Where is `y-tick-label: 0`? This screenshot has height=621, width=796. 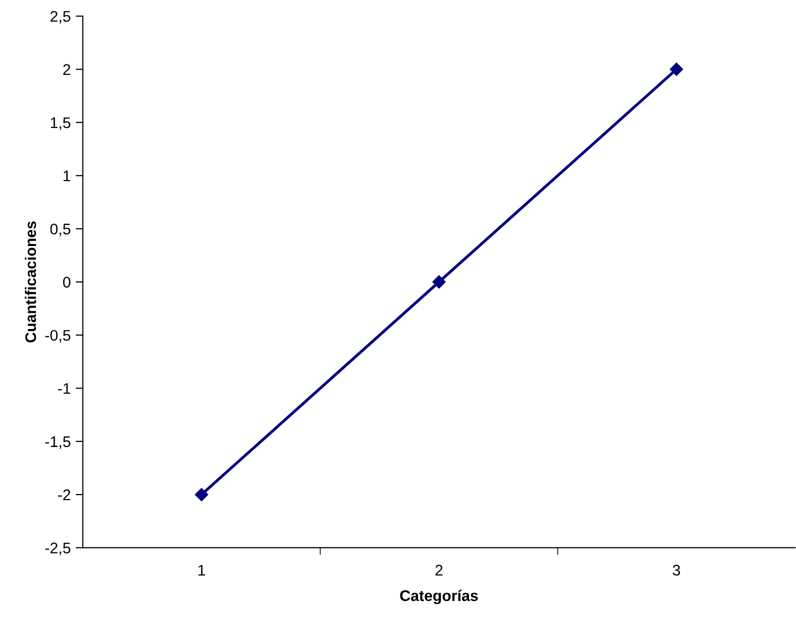 y-tick-label: 0 is located at coordinates (66, 282).